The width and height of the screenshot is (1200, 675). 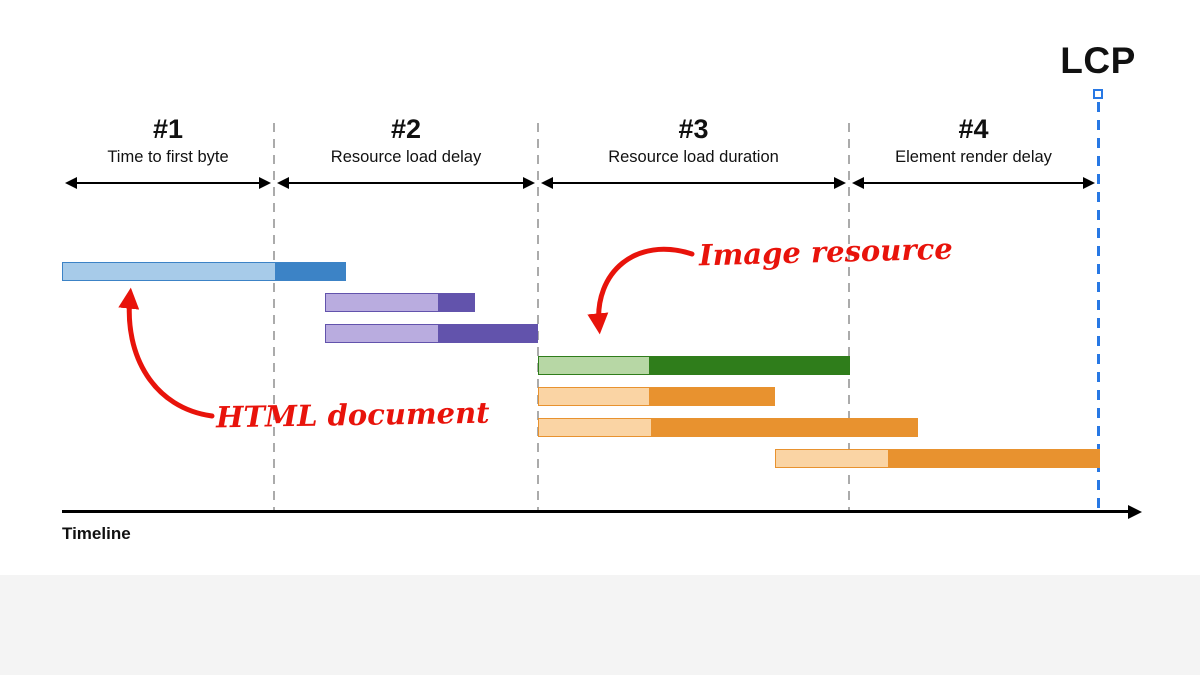 What do you see at coordinates (826, 252) in the screenshot?
I see `image-resource-label: Image resource` at bounding box center [826, 252].